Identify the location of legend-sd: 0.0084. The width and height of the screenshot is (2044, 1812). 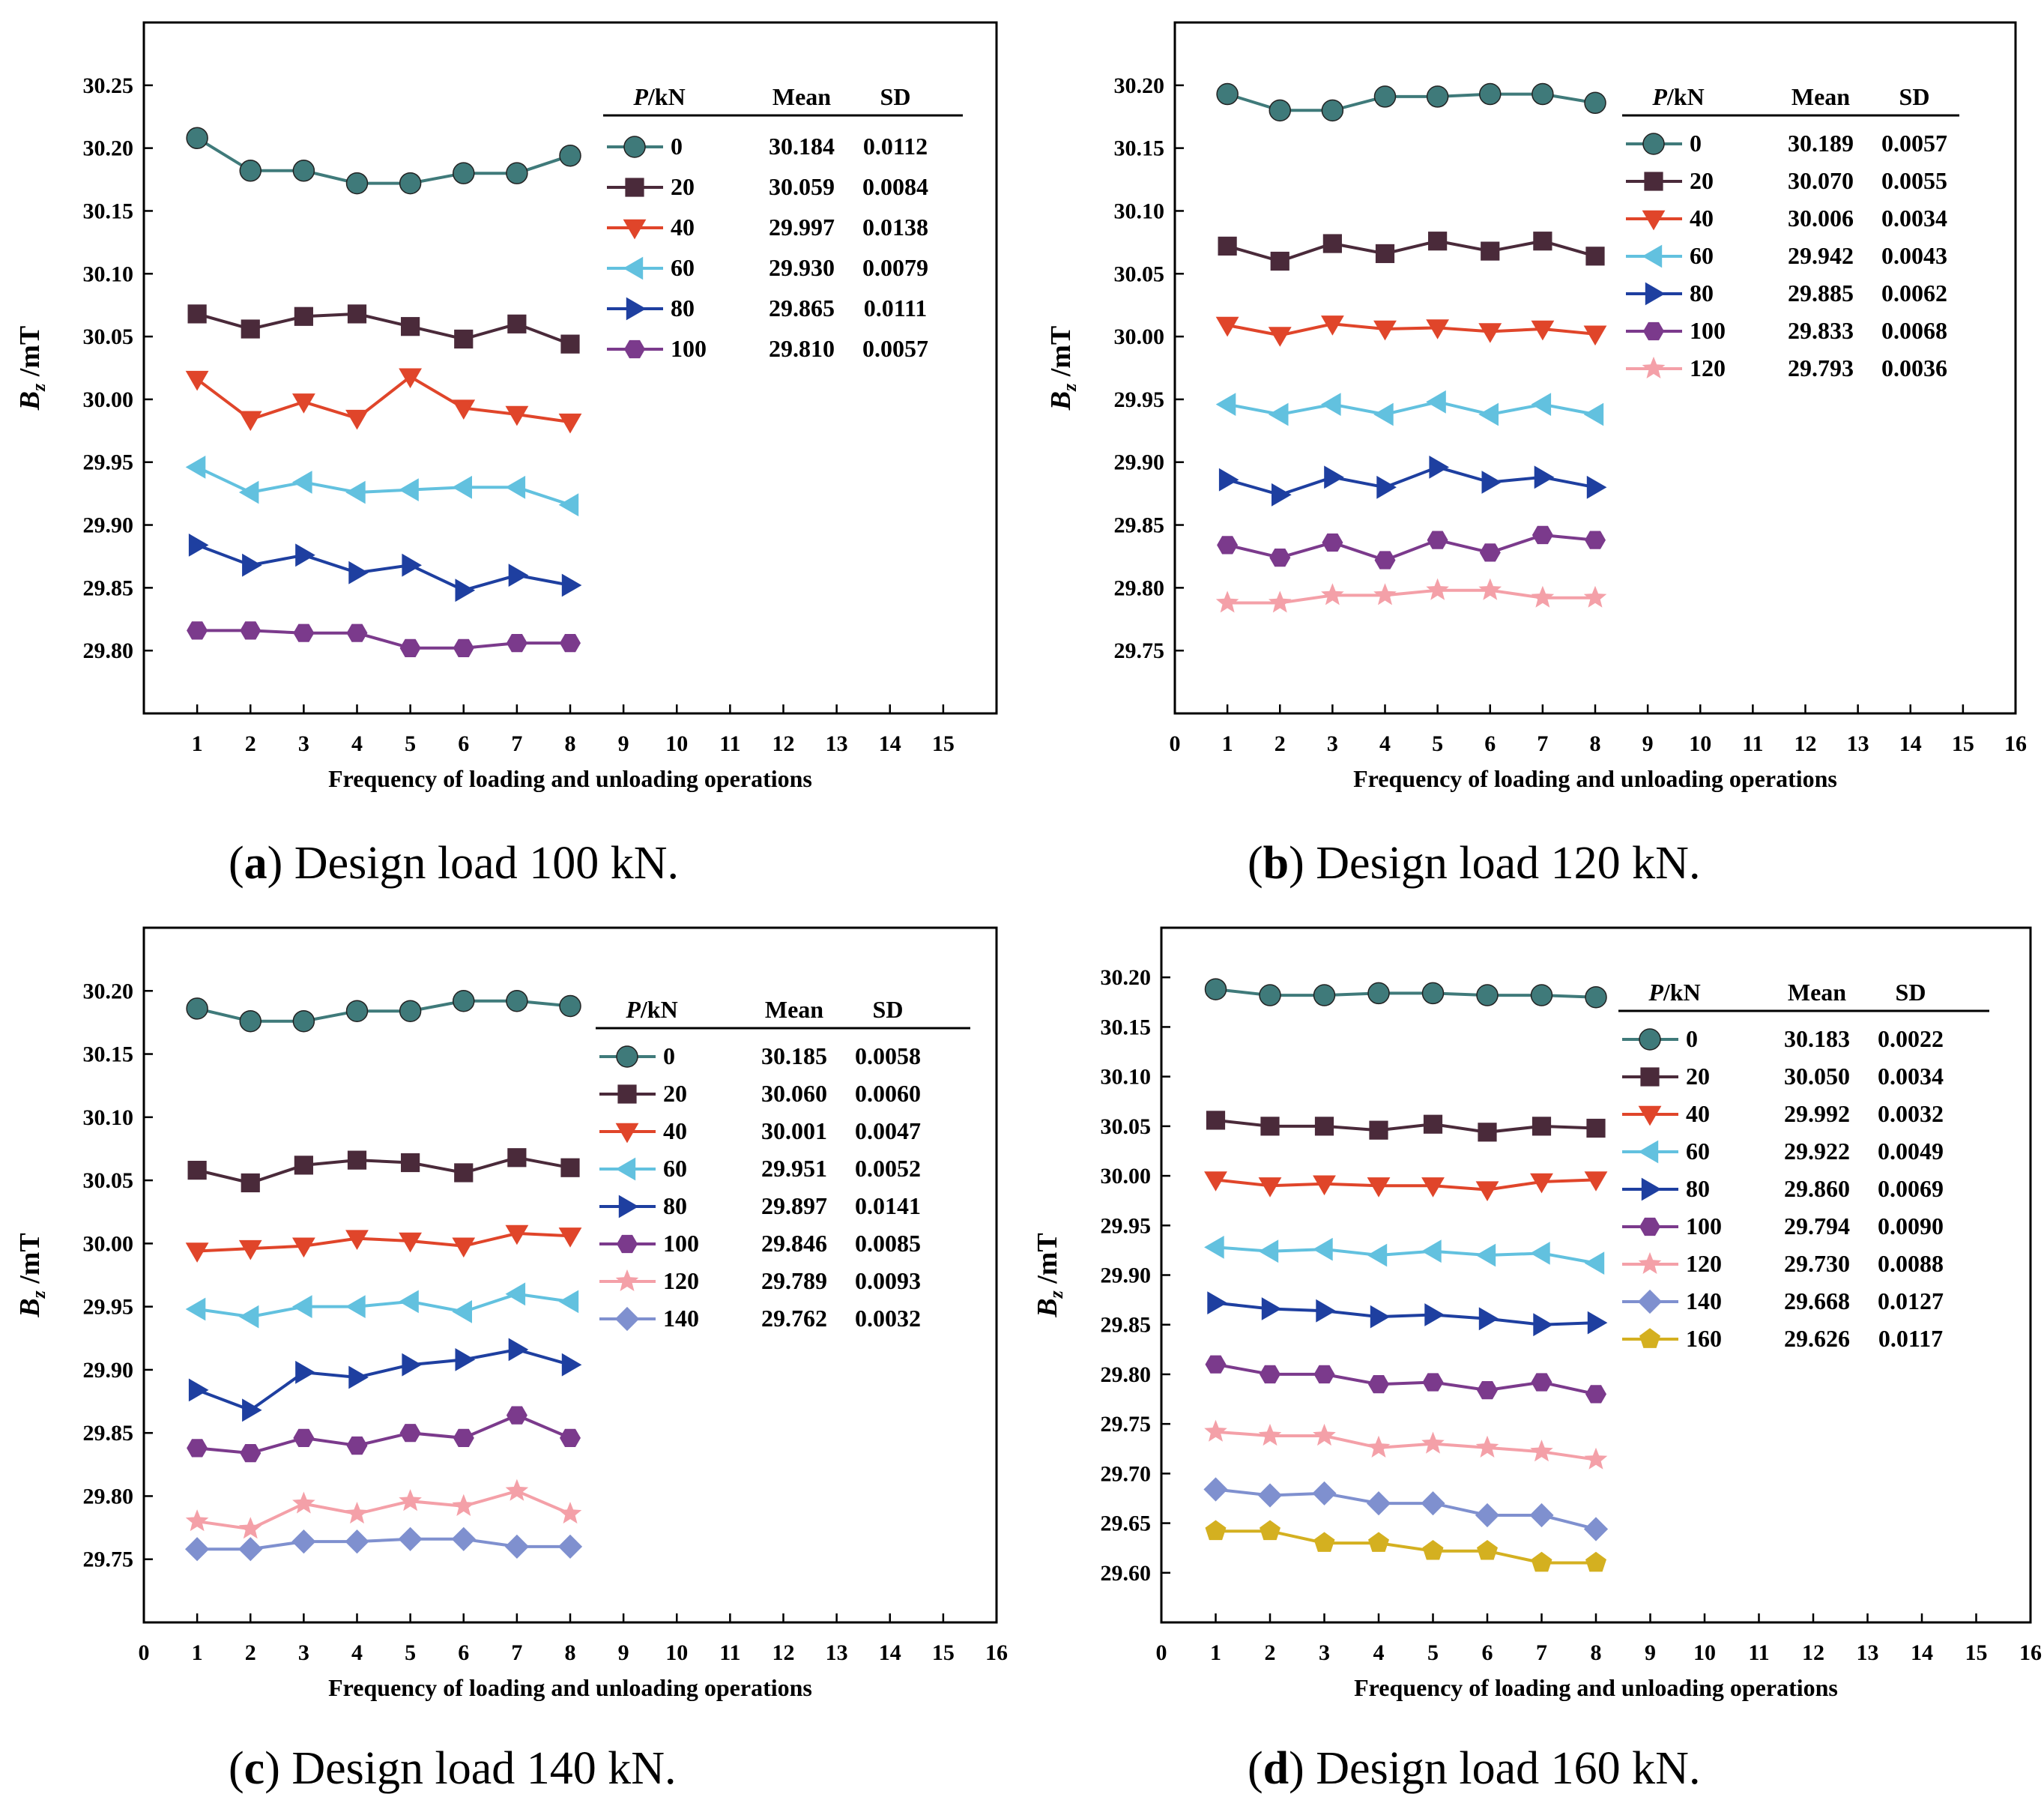
(895, 186).